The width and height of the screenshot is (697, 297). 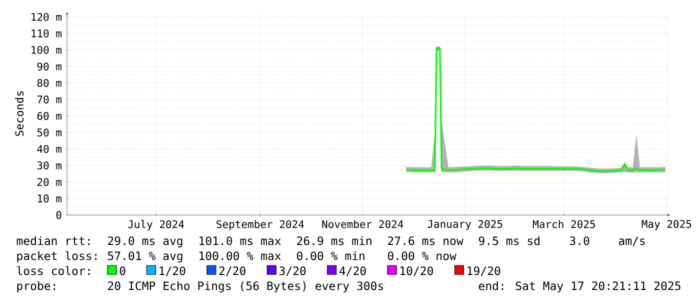 I want to click on text: 0.00 % now, so click(x=422, y=255).